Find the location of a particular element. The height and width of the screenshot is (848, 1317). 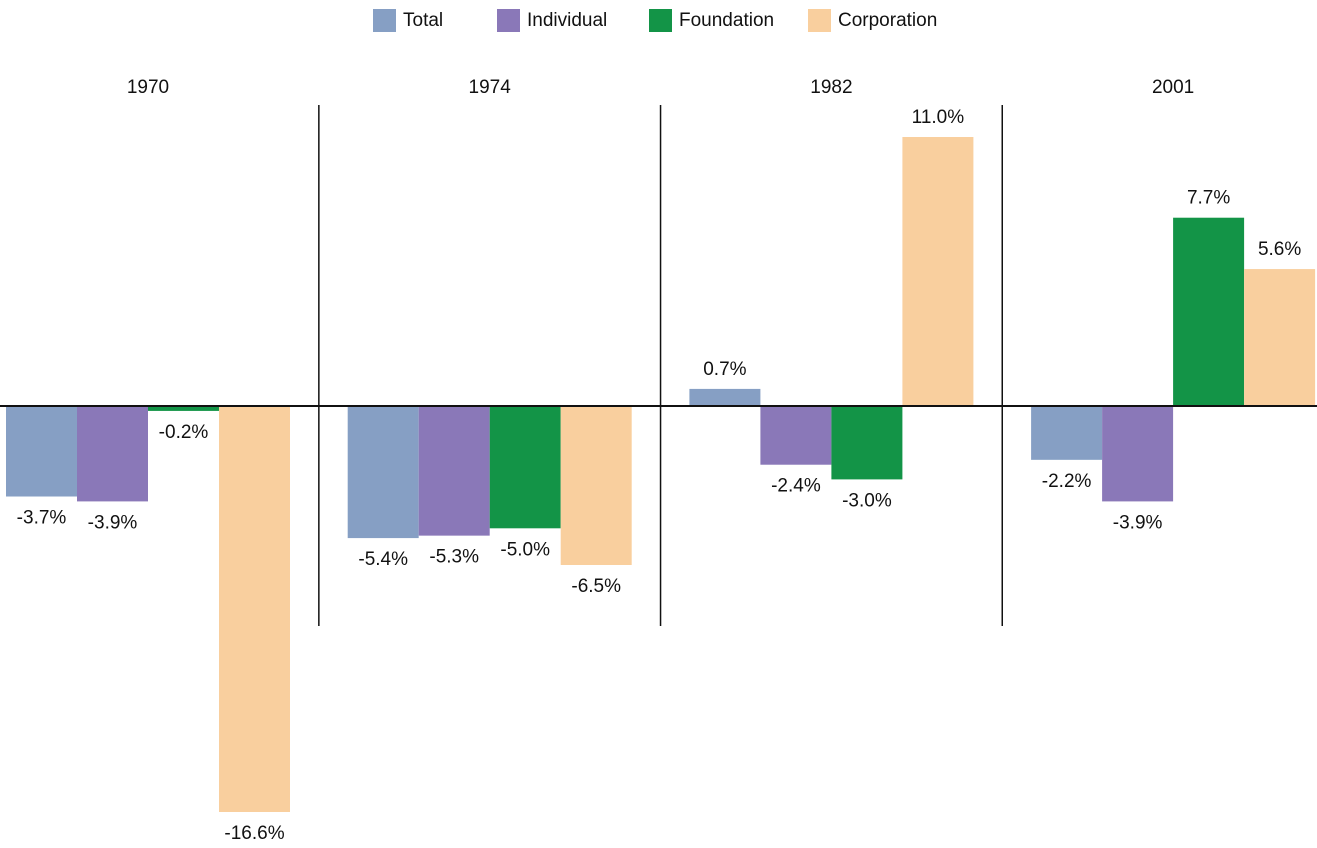

category-label: 1970 is located at coordinates (148, 87).